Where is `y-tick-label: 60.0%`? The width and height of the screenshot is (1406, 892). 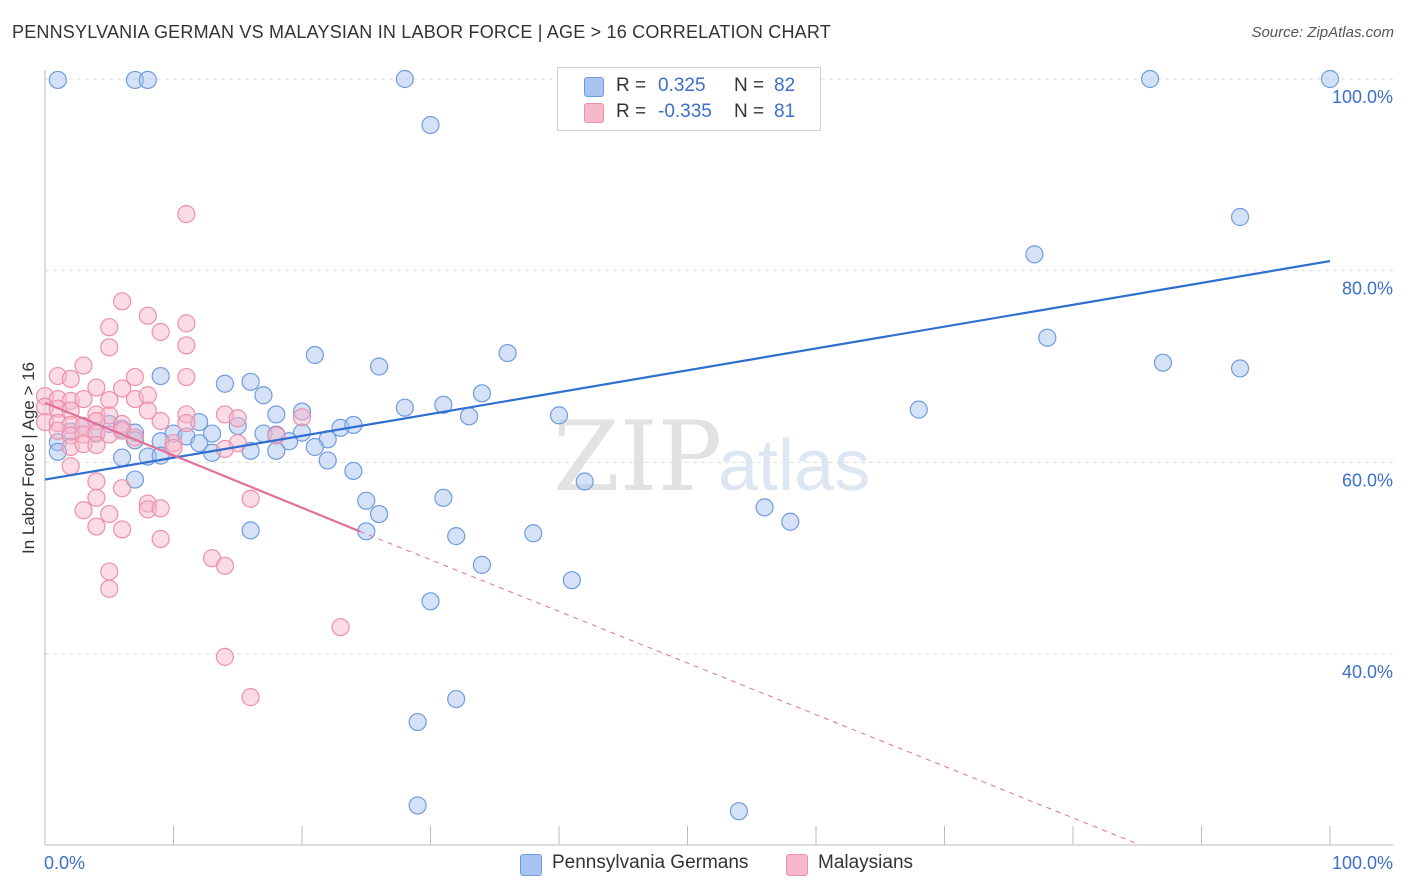
y-tick-label: 60.0% is located at coordinates (1367, 480).